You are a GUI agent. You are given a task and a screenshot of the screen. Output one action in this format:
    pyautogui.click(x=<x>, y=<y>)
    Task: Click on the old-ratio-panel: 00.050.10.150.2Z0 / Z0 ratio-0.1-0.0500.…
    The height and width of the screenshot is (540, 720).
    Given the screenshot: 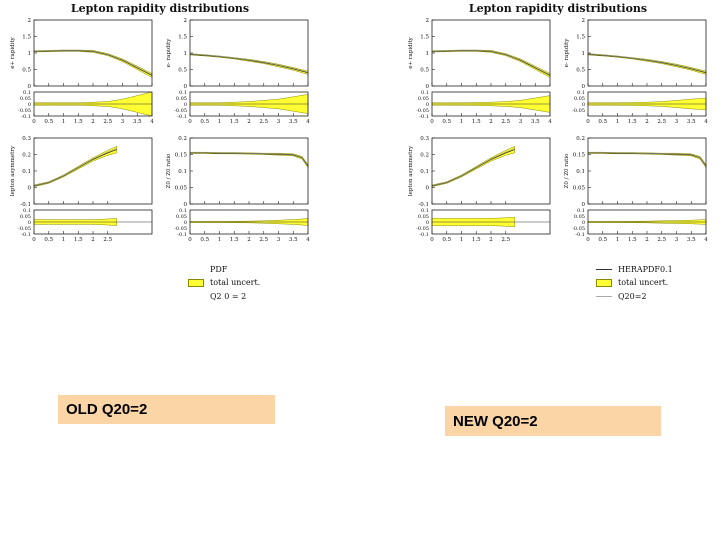 What is the action you would take?
    pyautogui.click(x=238, y=189)
    